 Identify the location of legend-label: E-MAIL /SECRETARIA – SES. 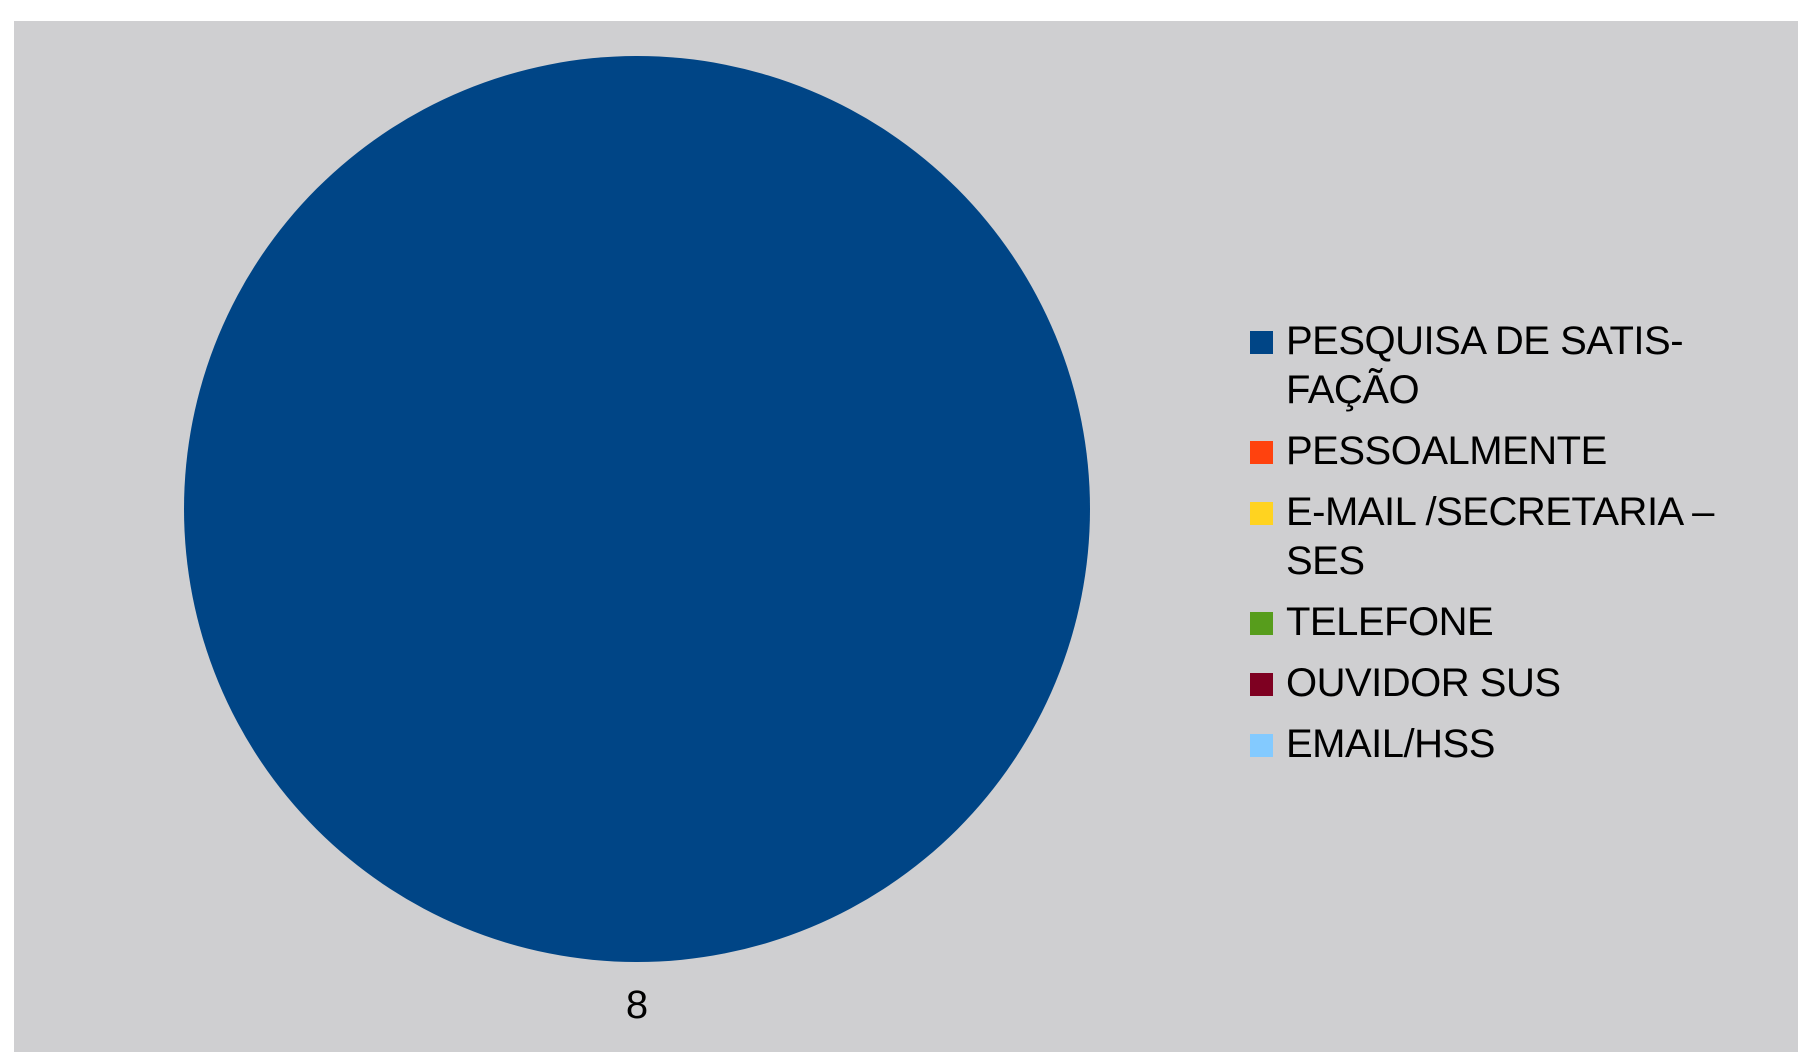
(1500, 536).